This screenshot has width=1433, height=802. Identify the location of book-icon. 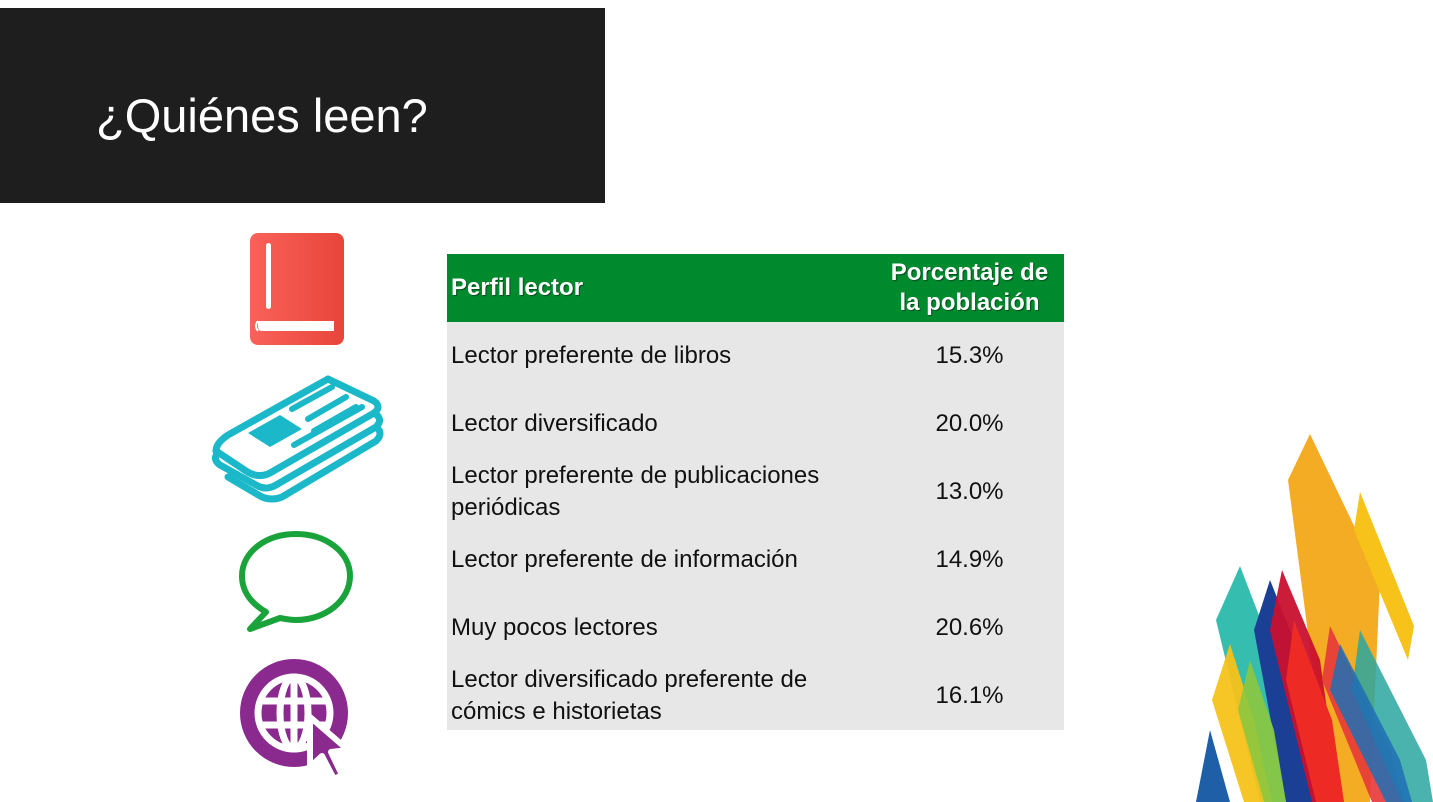
(297, 289).